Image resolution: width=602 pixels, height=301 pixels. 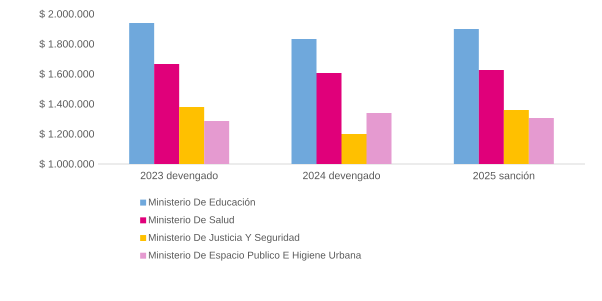 I want to click on legend-label: Ministerio De Salud, so click(x=191, y=220).